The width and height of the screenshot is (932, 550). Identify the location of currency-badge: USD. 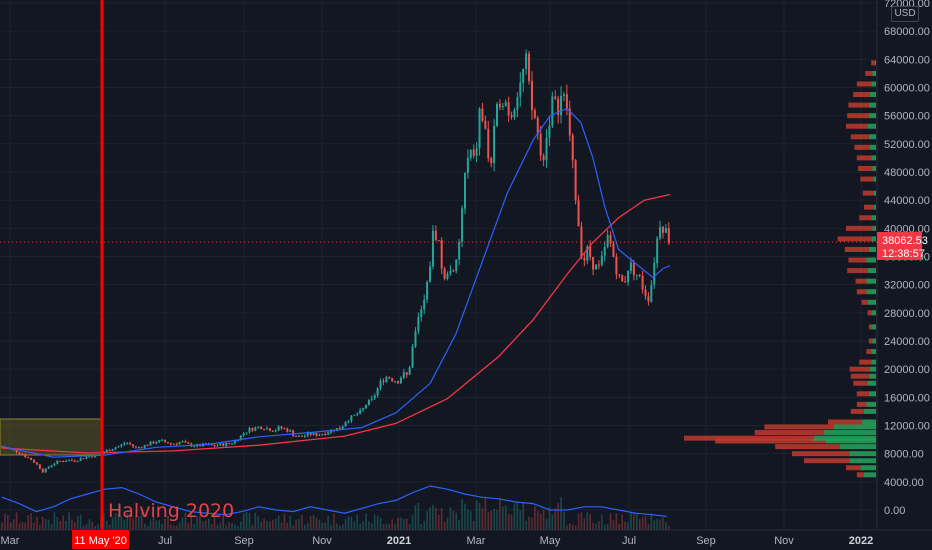
(905, 14).